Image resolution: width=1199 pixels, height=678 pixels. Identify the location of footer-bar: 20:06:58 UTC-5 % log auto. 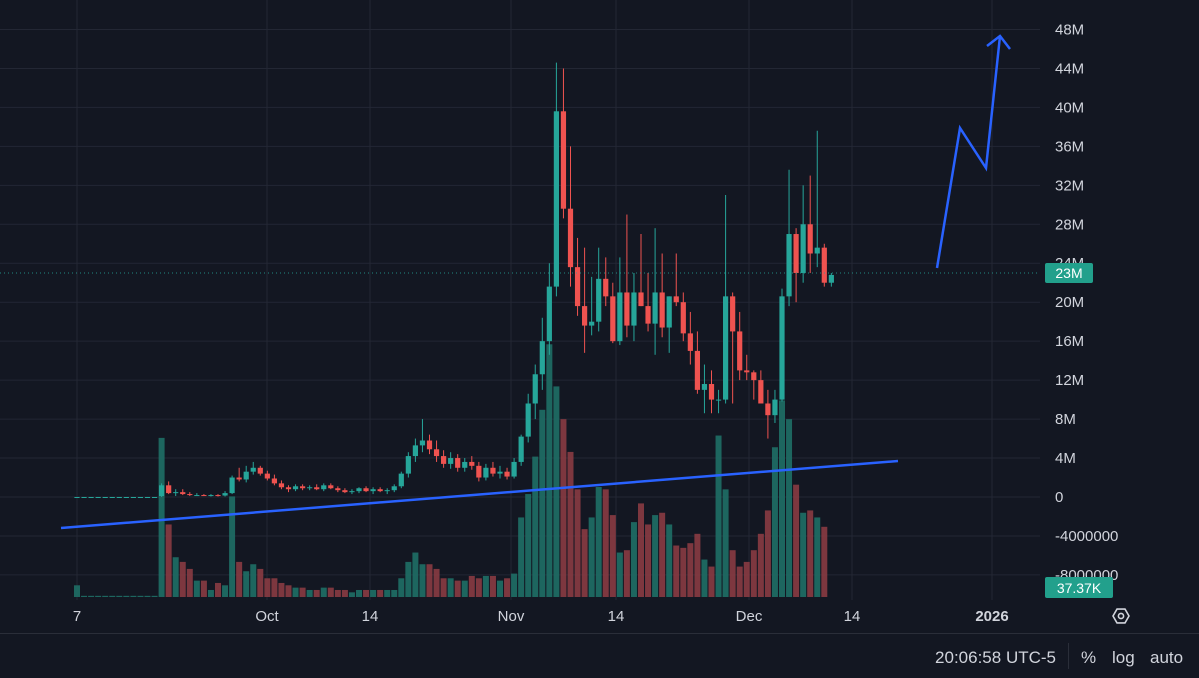
(599, 655).